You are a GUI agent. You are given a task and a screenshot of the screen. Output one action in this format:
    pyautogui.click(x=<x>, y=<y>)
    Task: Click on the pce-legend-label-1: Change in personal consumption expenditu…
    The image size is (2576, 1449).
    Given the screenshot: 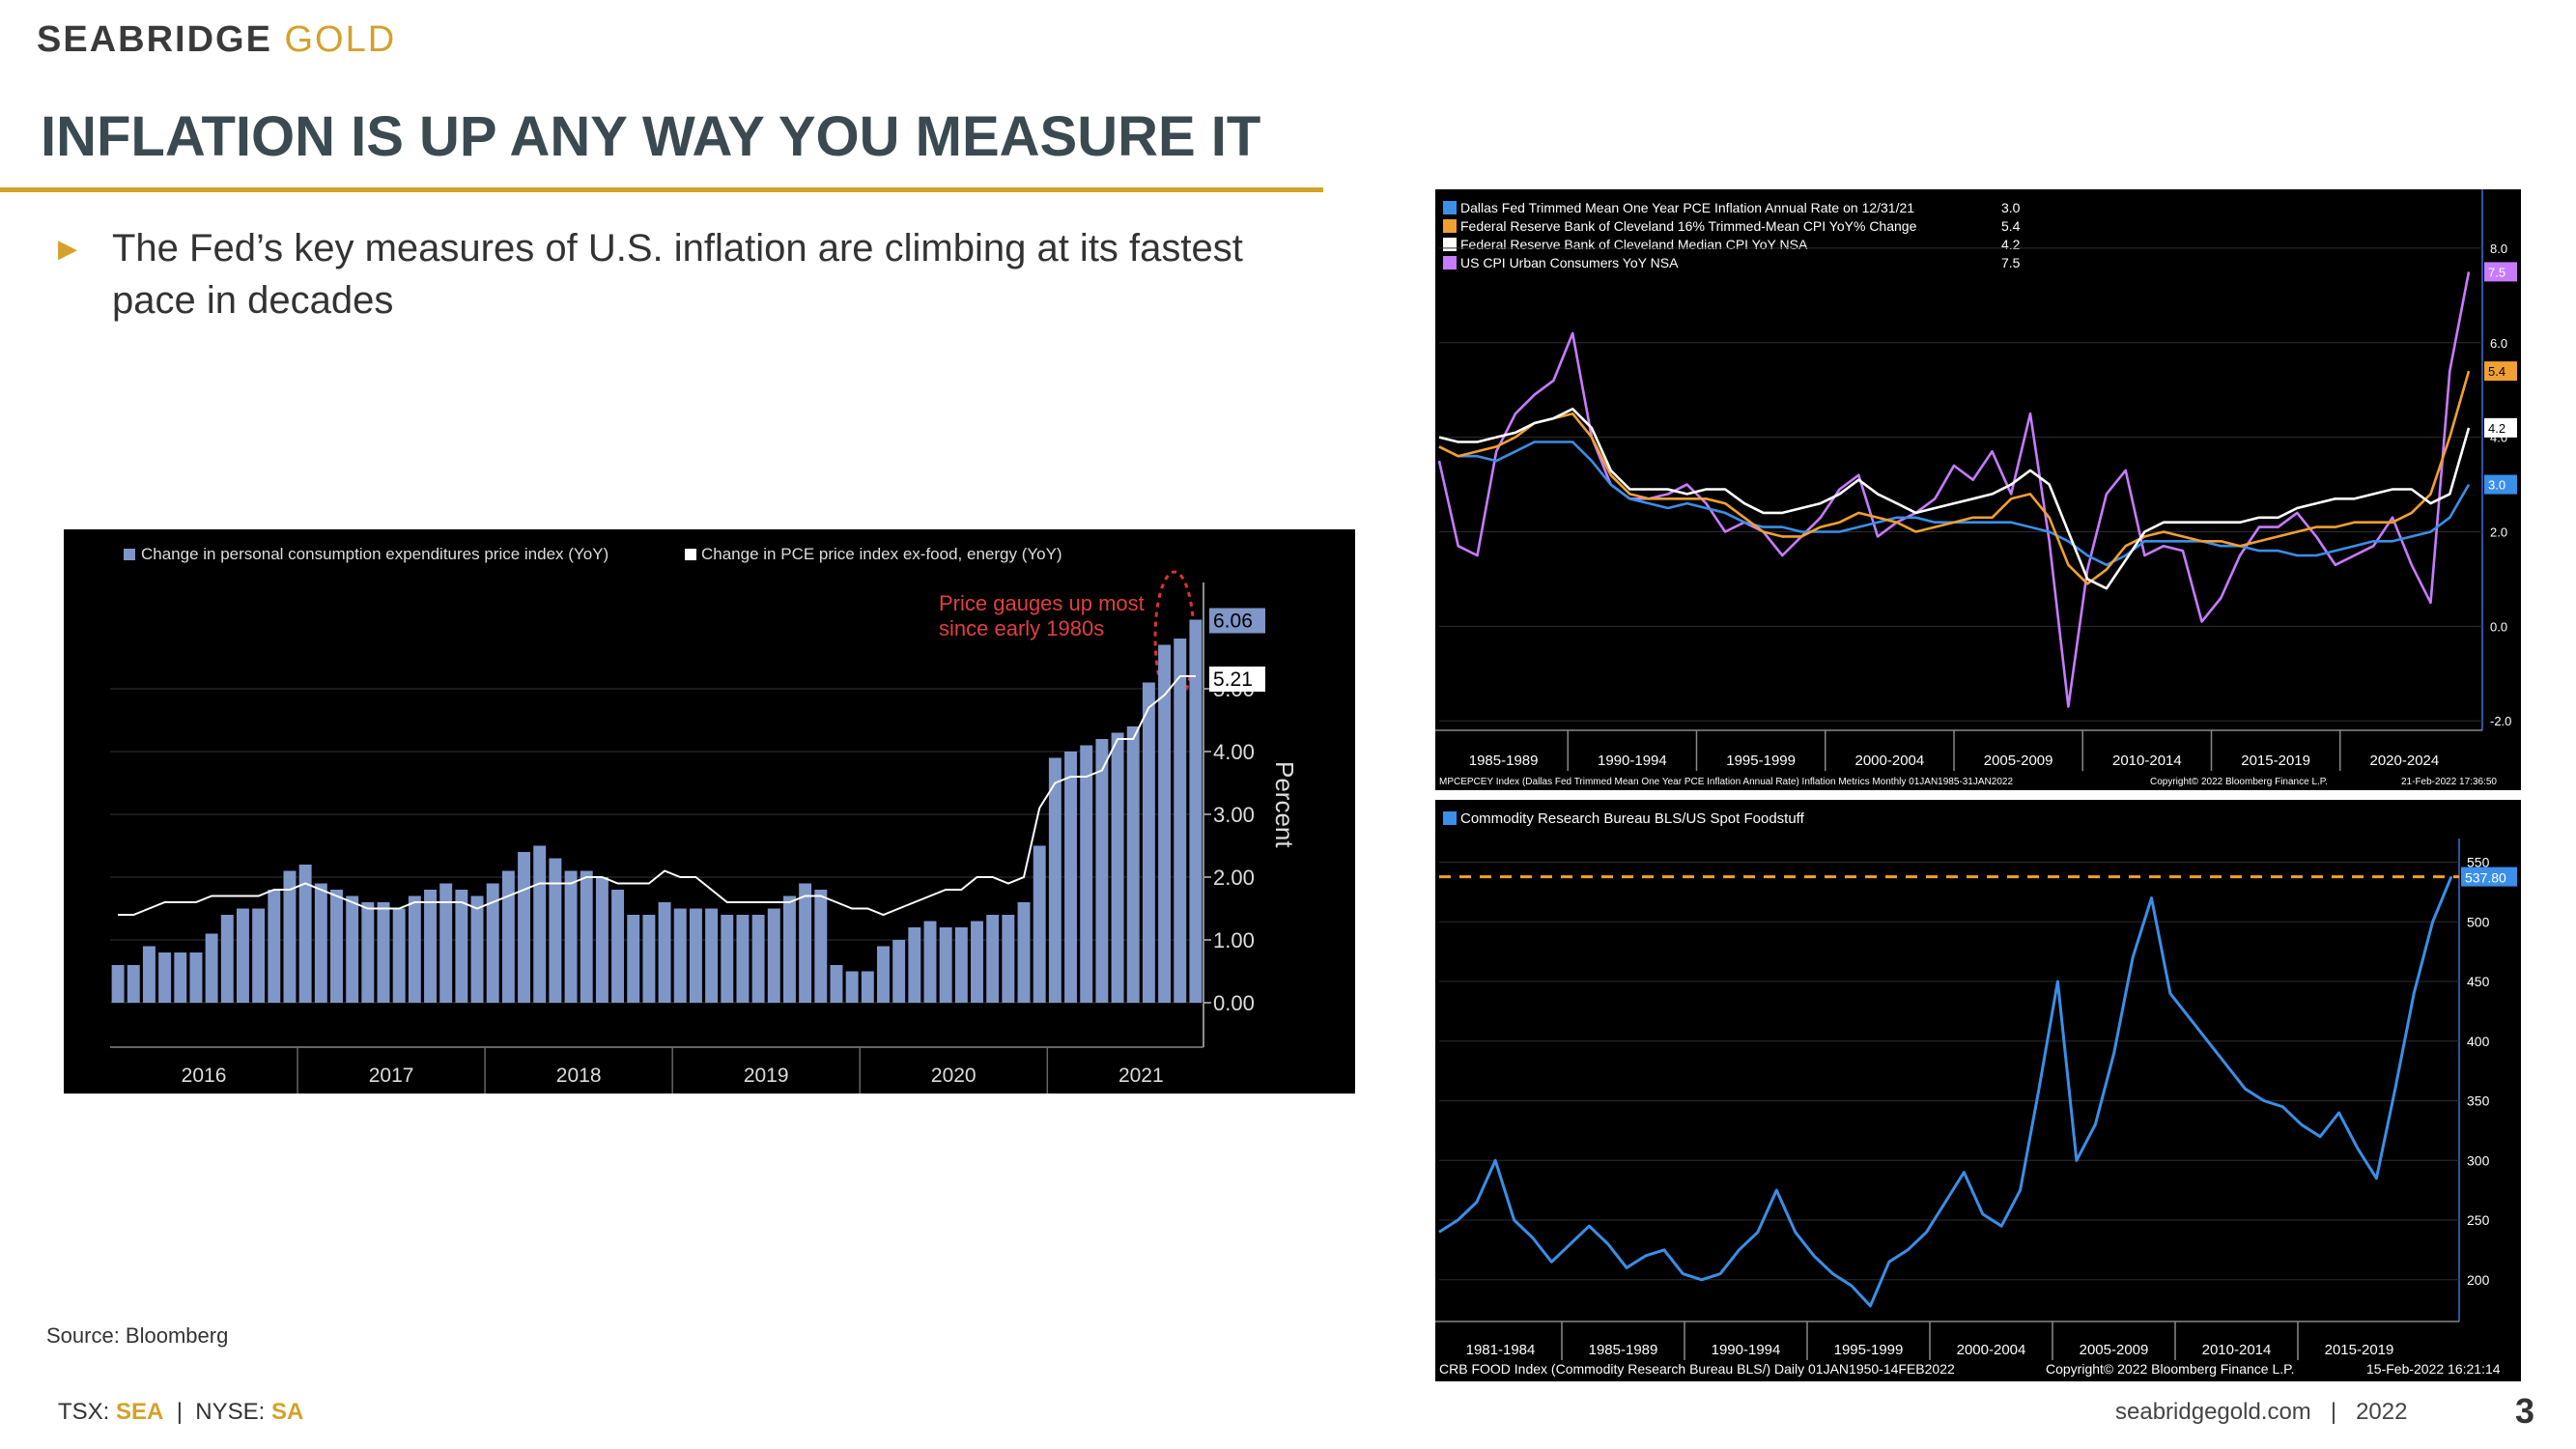 What is the action you would take?
    pyautogui.click(x=375, y=554)
    